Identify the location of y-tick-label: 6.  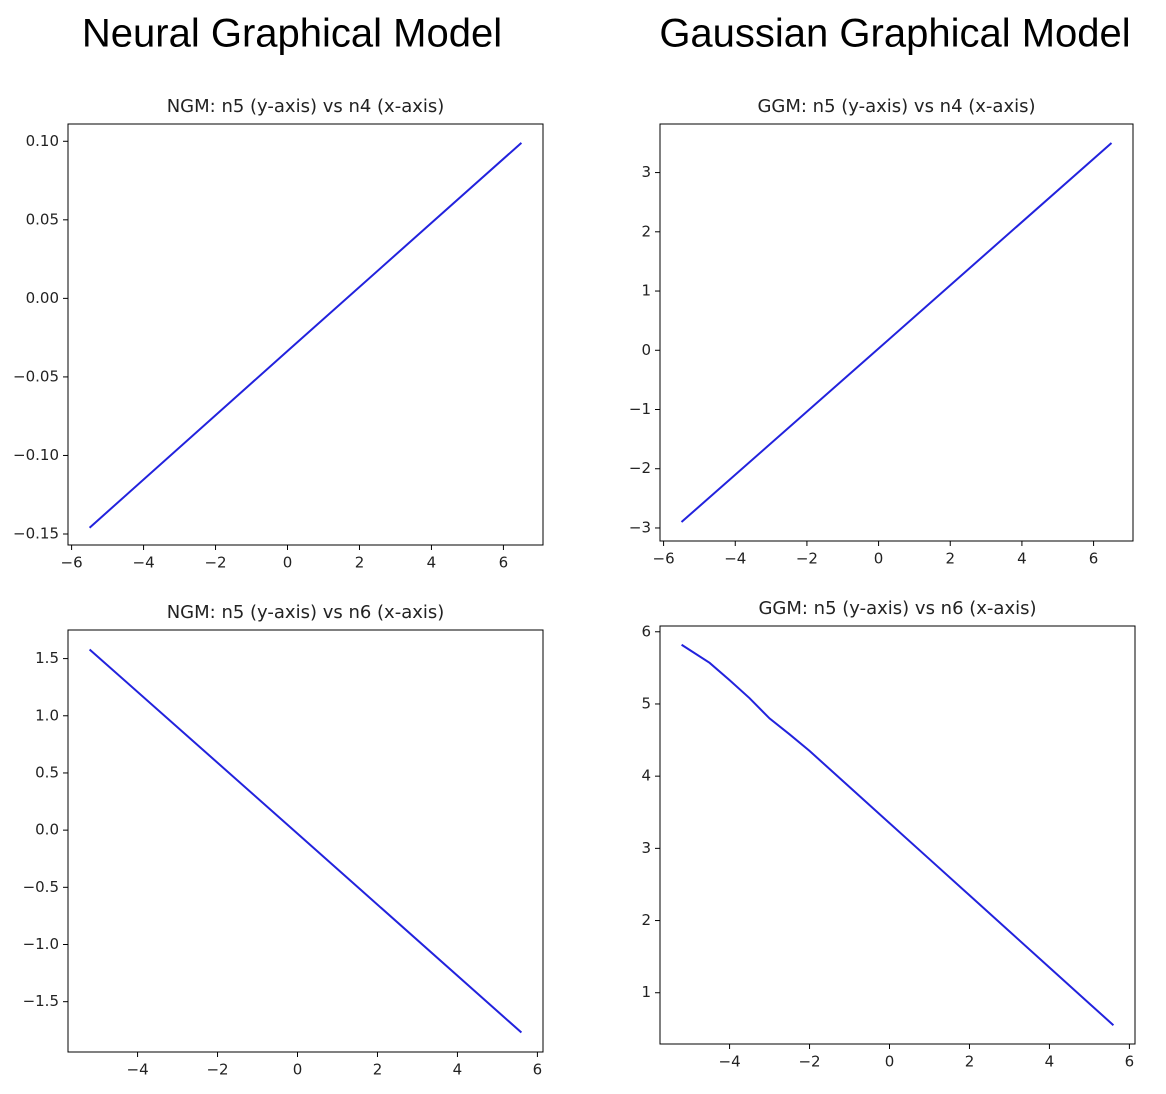
(646, 631).